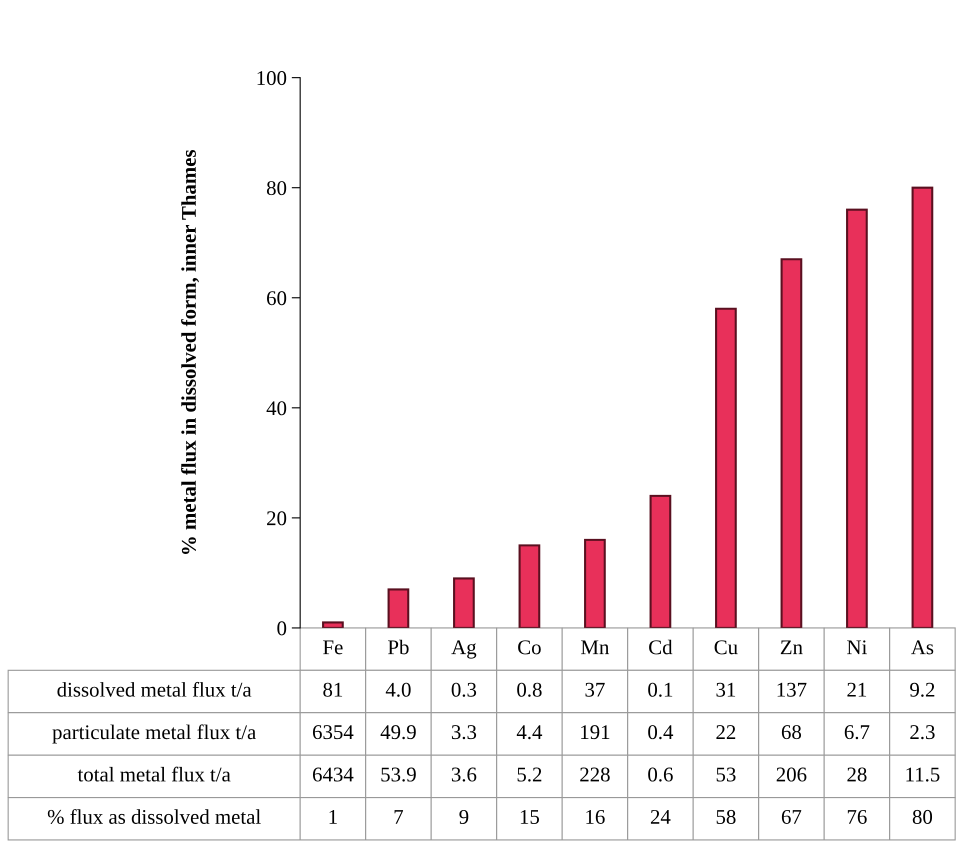 This screenshot has height=844, width=959. What do you see at coordinates (464, 732) in the screenshot?
I see `text: 3.3` at bounding box center [464, 732].